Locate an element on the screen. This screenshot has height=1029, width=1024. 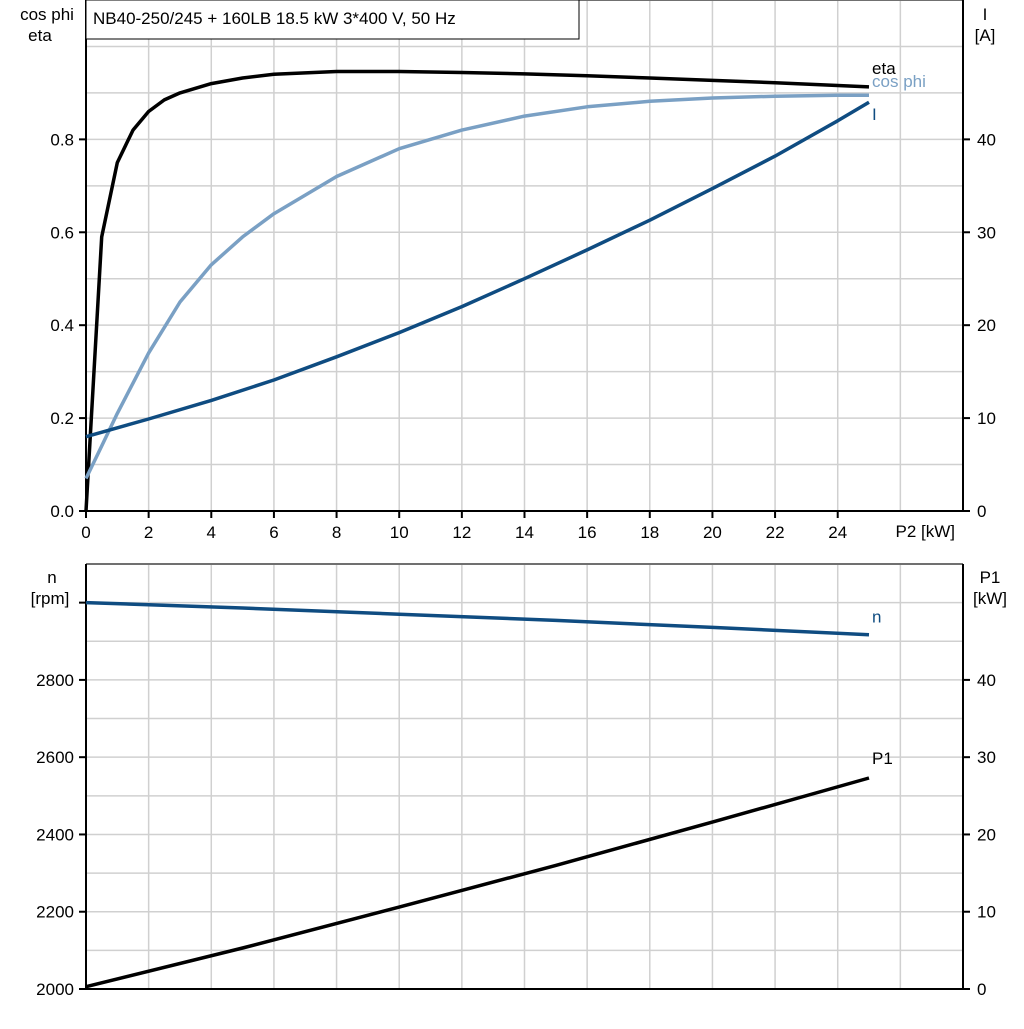
x-tick-label: 10 is located at coordinates (399, 532).